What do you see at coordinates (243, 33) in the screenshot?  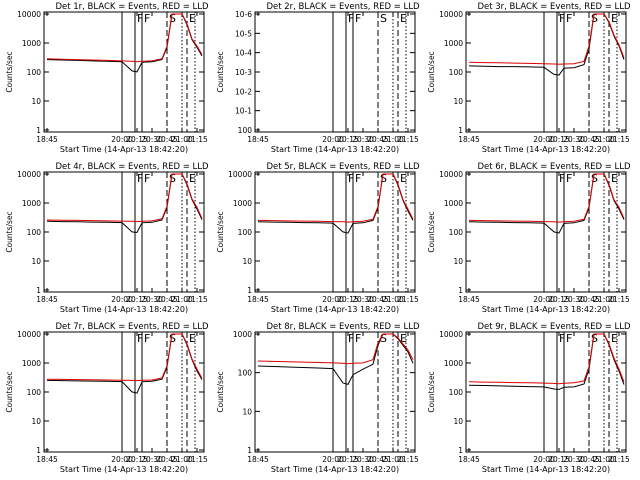 I see `y-tick-label: 10-5` at bounding box center [243, 33].